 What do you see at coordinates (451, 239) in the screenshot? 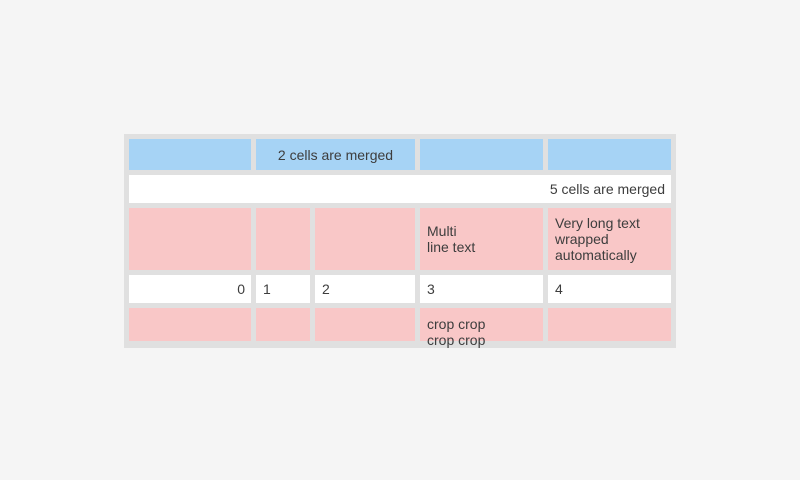
I see `cell-multi-line-text-label: Multi line text` at bounding box center [451, 239].